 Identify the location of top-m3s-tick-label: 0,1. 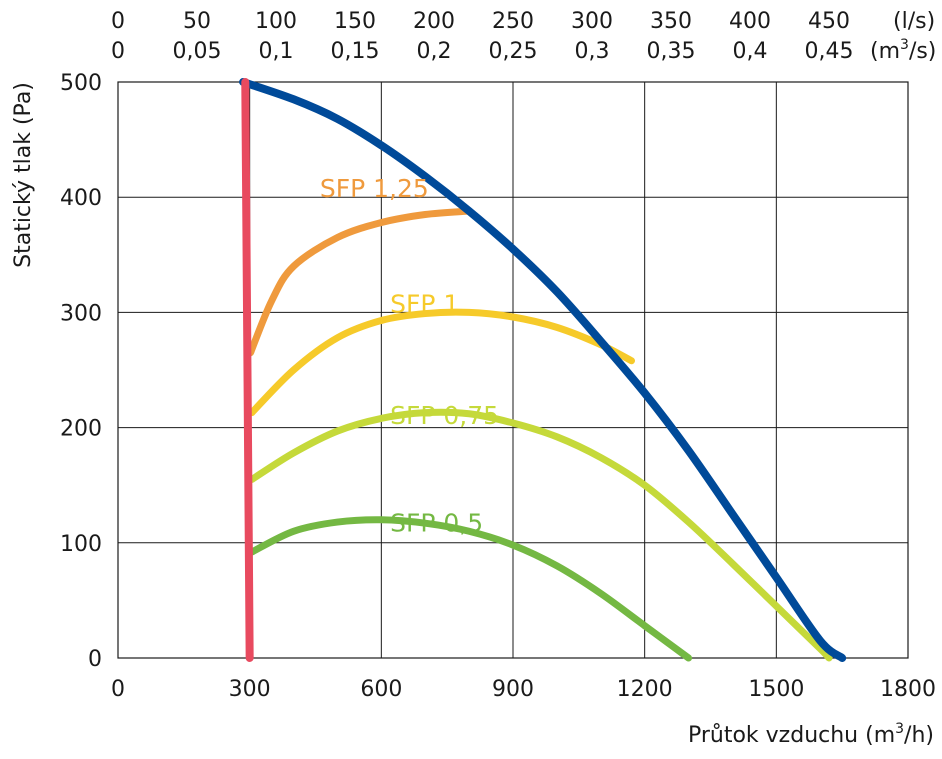
(276, 51).